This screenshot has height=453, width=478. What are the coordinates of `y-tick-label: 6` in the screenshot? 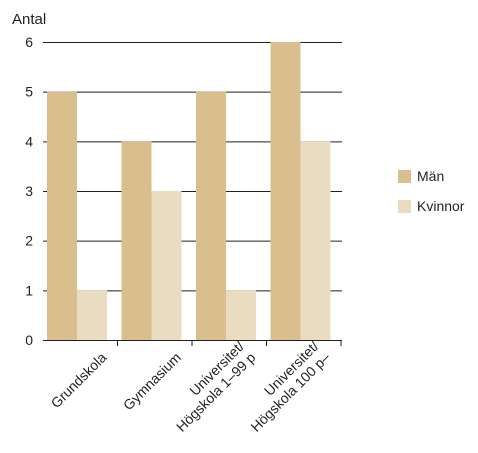 It's located at (29, 42).